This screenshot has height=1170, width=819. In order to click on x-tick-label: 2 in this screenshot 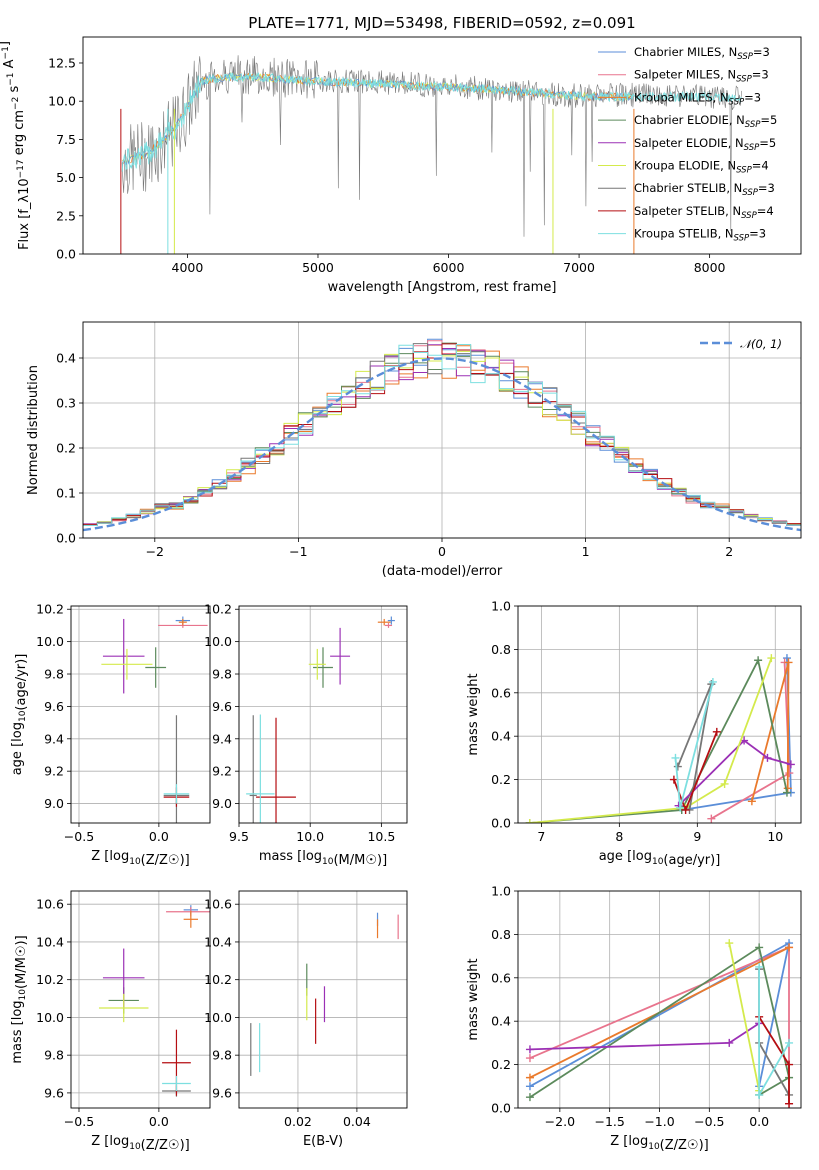, I will do `click(729, 551)`.